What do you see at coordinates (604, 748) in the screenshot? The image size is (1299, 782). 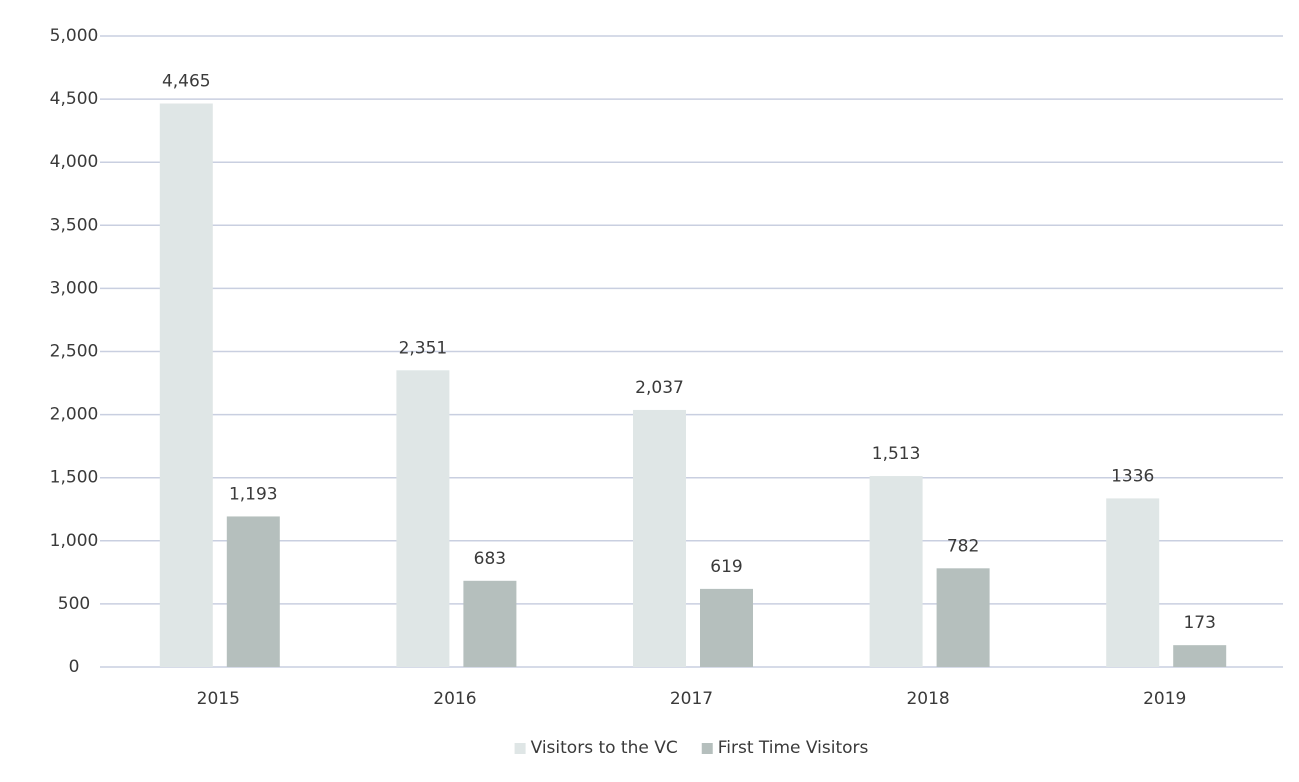 I see `legend-label: Visitors to the VC` at bounding box center [604, 748].